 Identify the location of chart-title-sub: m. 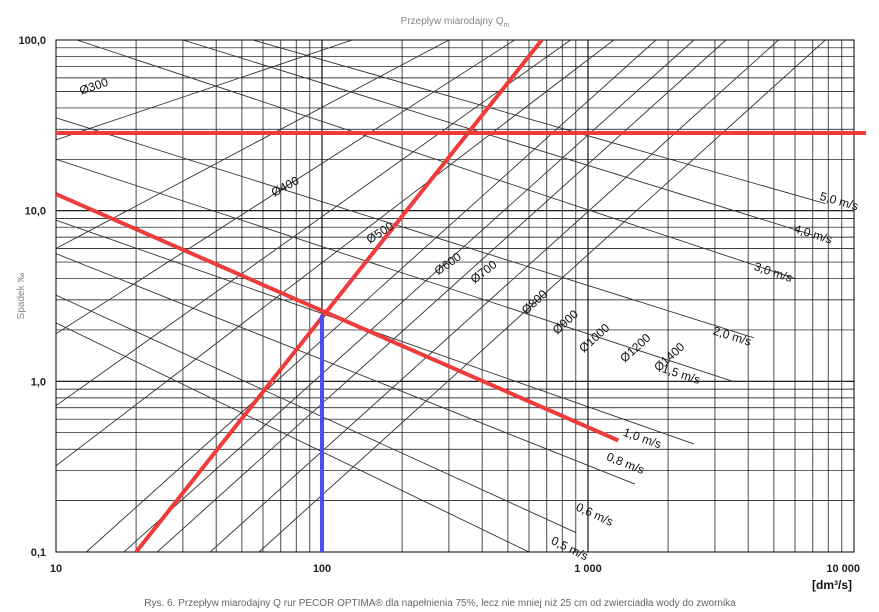
(506, 25).